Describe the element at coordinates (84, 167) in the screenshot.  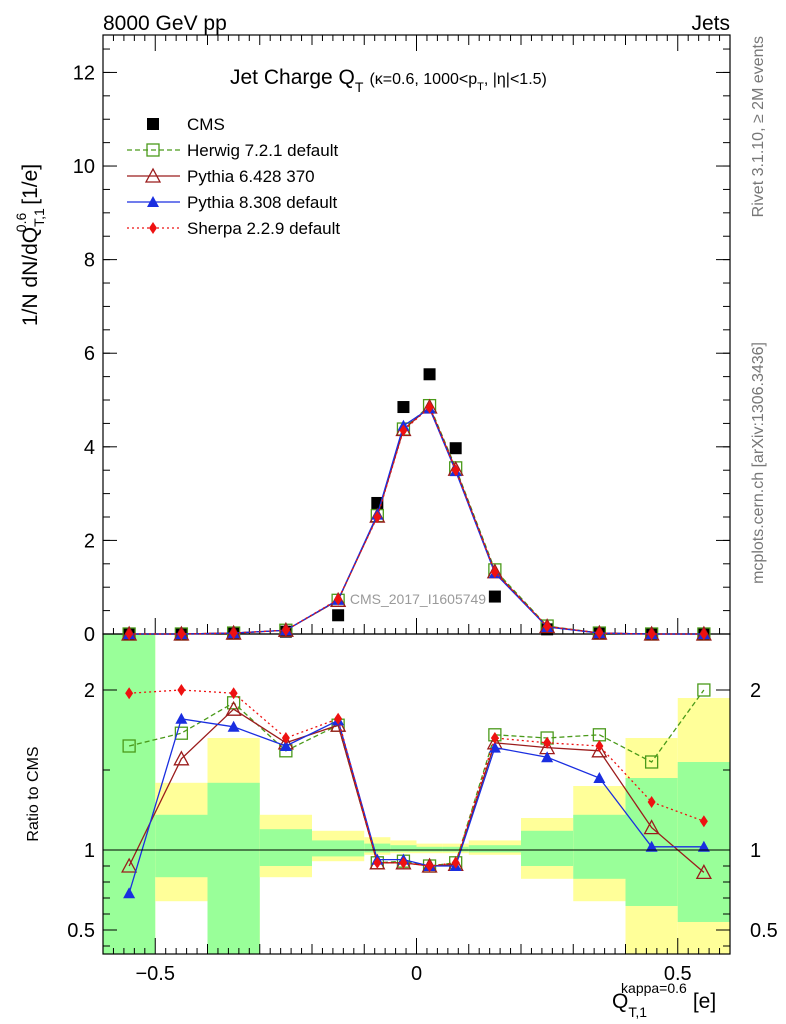
I see `y-tick-label: 10` at that location.